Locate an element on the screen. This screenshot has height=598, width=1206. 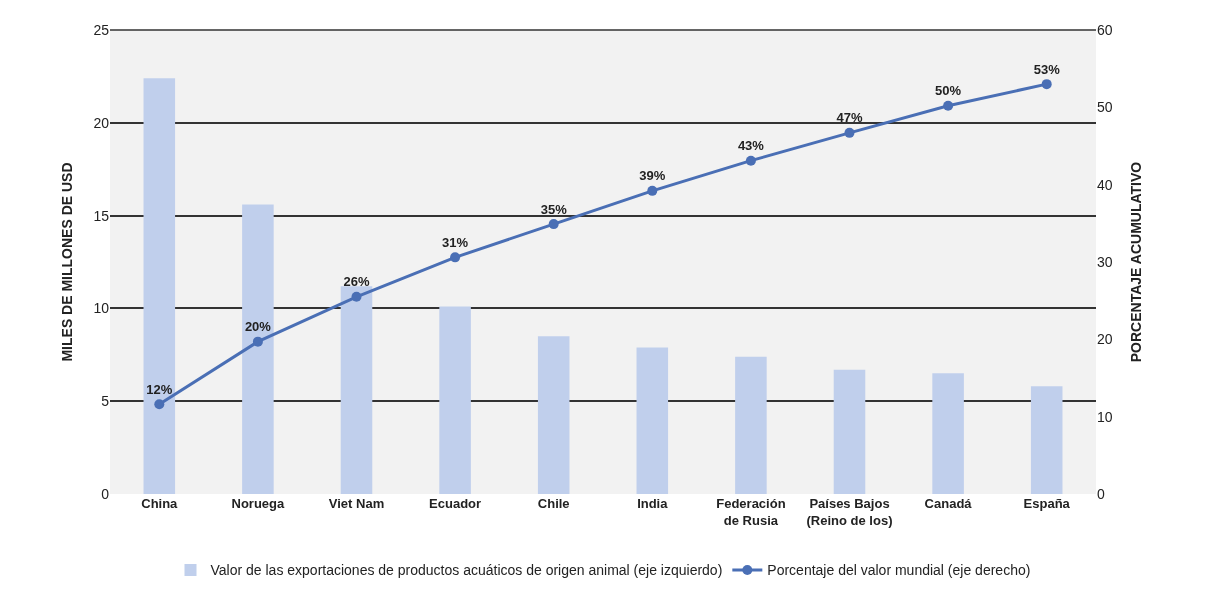
x-tick-label: Viet Nam is located at coordinates (356, 503).